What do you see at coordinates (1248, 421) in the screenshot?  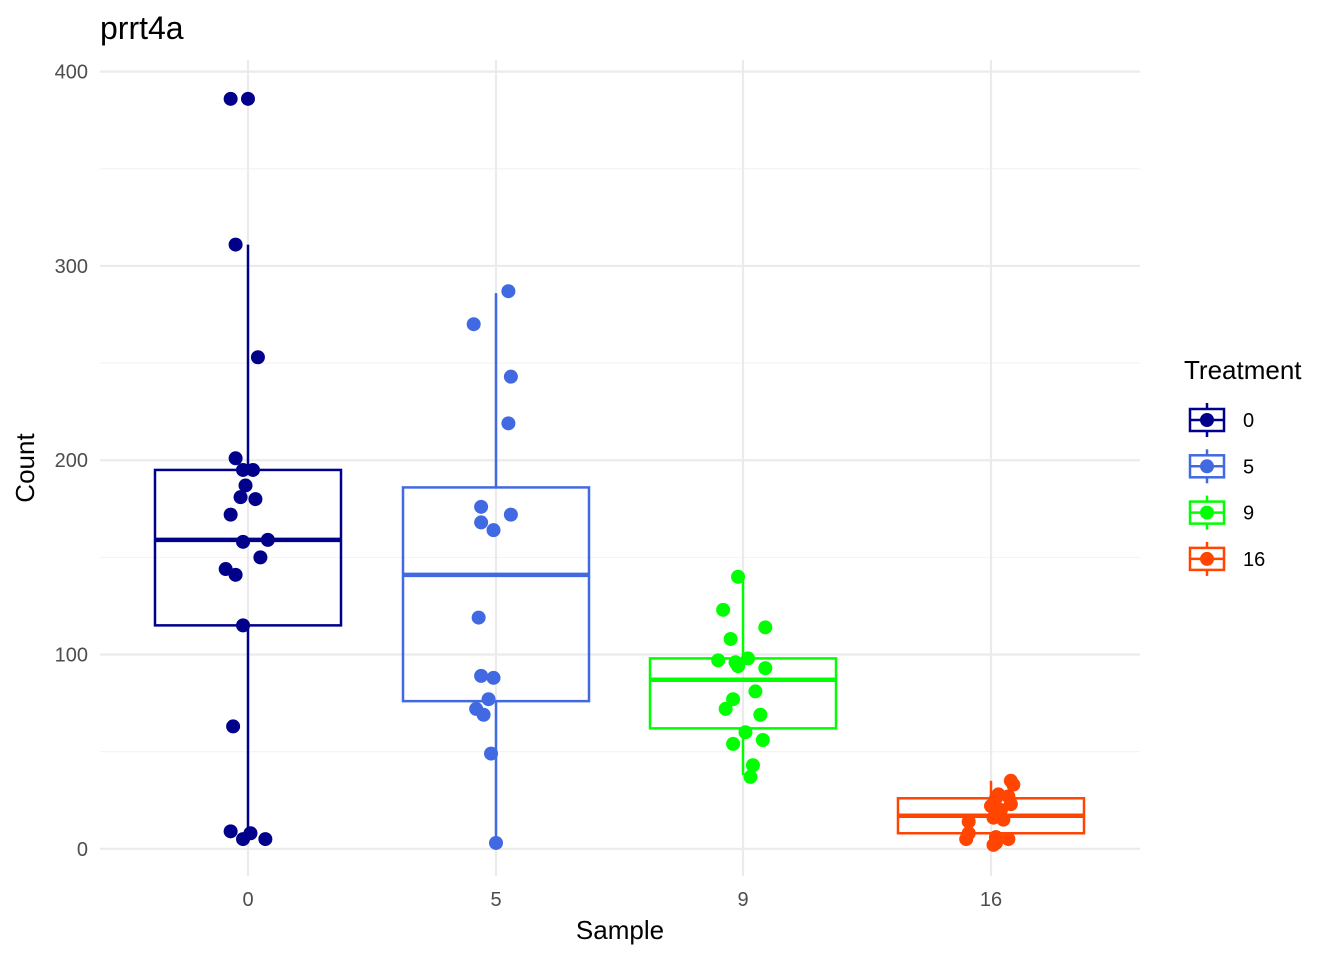 I see `legend-label: 0` at bounding box center [1248, 421].